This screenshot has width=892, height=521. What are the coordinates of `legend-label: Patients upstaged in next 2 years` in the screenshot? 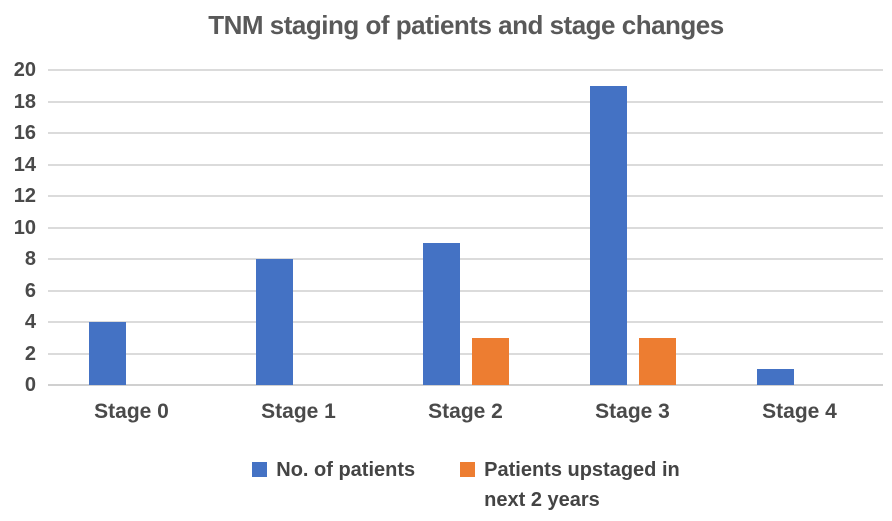 It's located at (582, 485).